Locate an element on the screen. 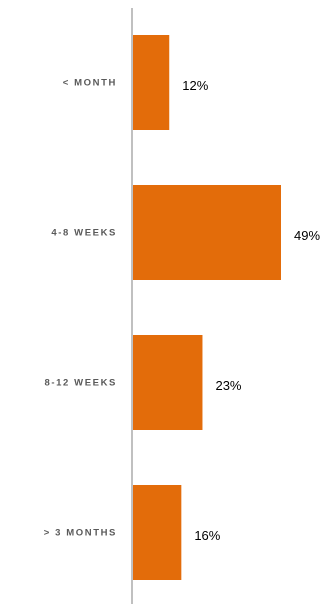 This screenshot has height=606, width=327. category-label-3-months: > 3 MONTHS is located at coordinates (80, 533).